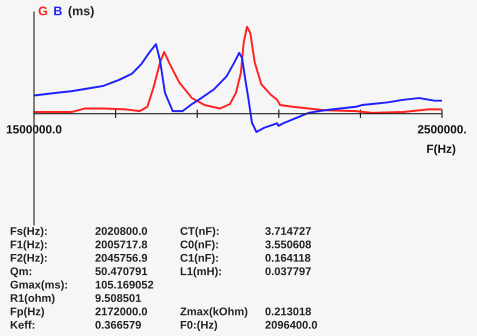  I want to click on y-axis-title: (ms), so click(81, 12).